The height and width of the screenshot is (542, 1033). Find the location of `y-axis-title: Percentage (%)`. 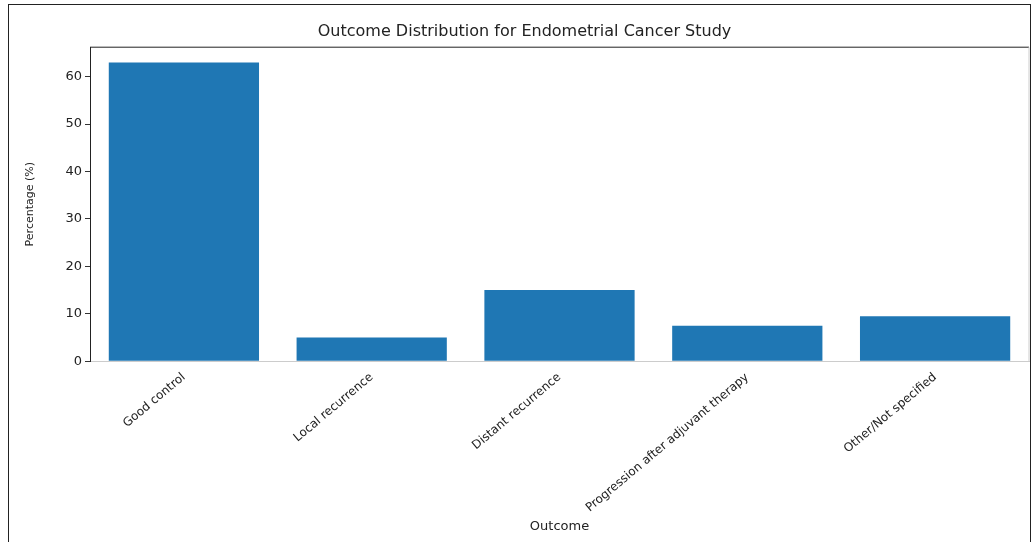

y-axis-title: Percentage (%) is located at coordinates (30, 204).